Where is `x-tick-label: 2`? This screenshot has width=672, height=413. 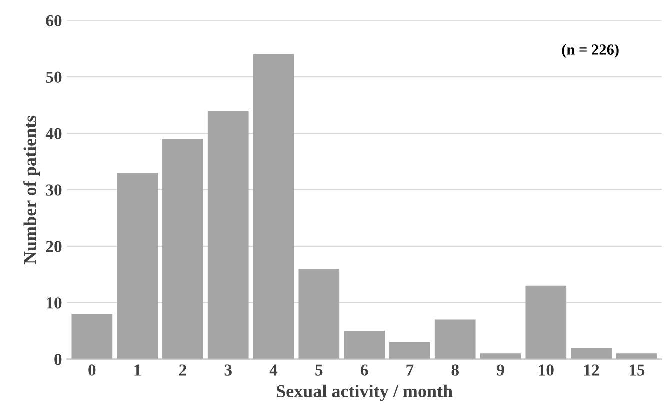
x-tick-label: 2 is located at coordinates (183, 370).